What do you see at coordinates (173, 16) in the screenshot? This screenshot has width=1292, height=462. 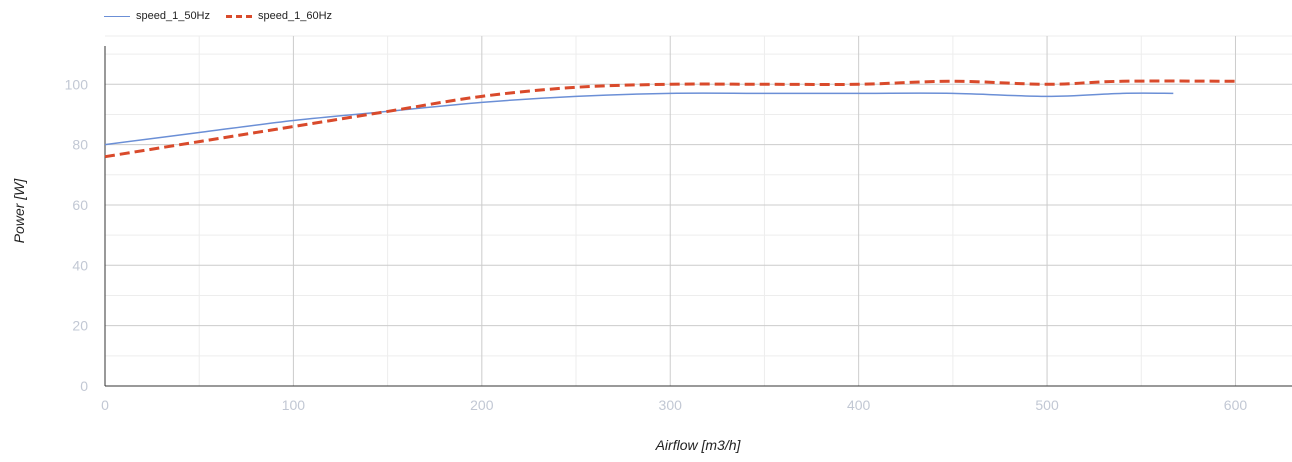 I see `legend-label-speed-1-50hz: speed_1_50Hz` at bounding box center [173, 16].